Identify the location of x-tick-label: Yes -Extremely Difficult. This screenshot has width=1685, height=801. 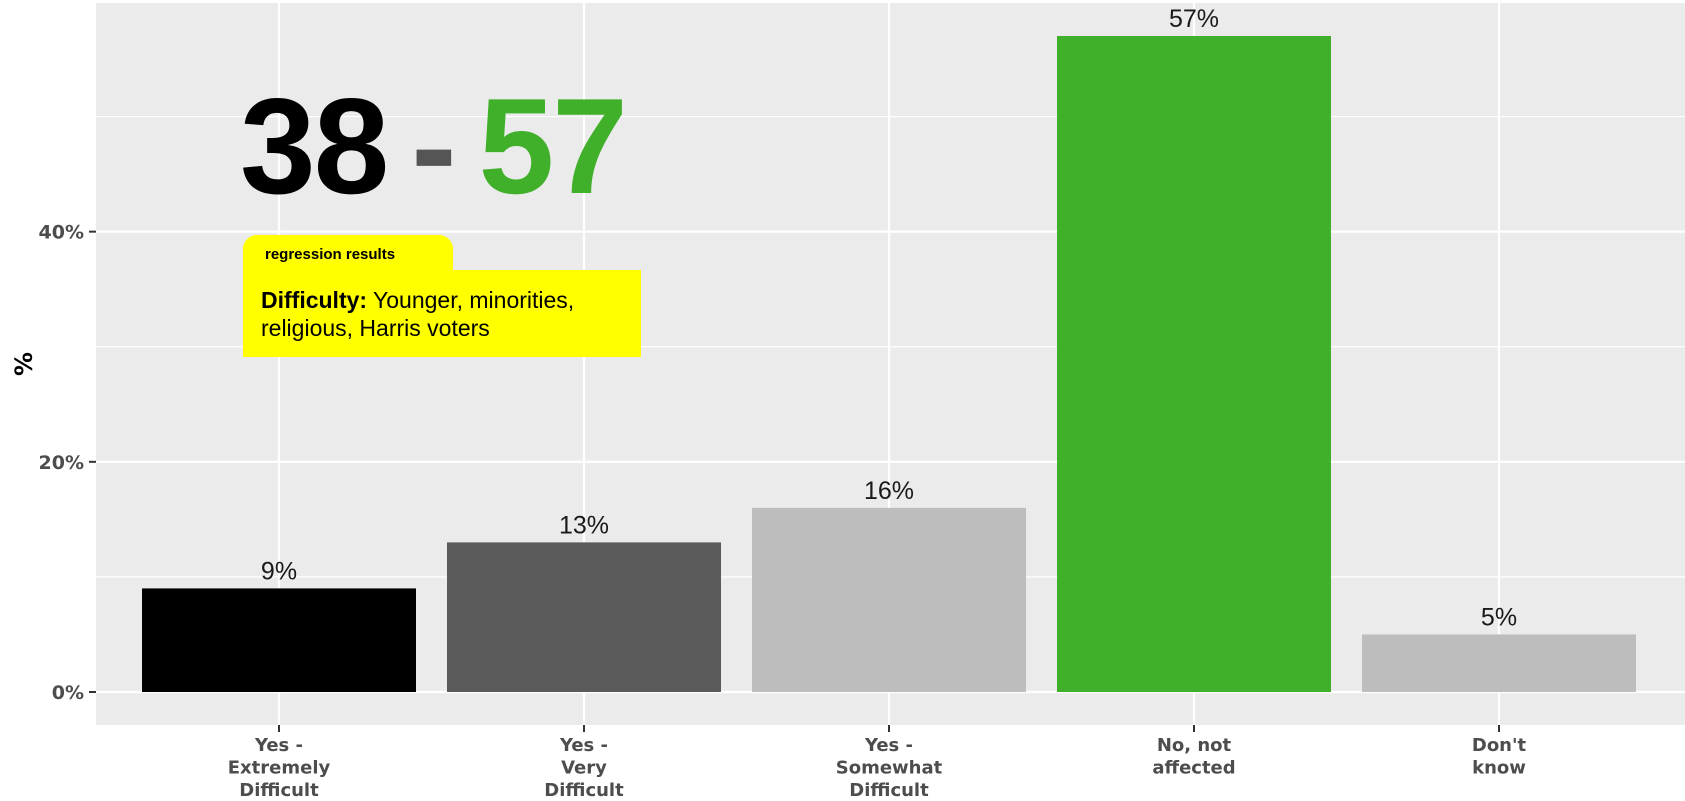
(279, 768).